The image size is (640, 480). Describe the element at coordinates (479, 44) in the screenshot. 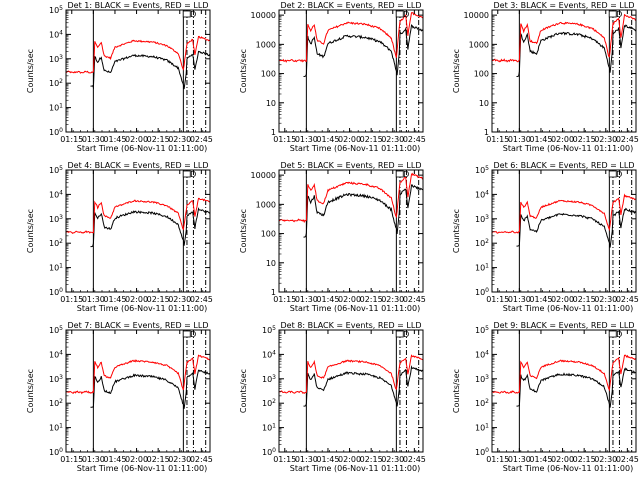

I see `y-tick-label: 1000` at that location.